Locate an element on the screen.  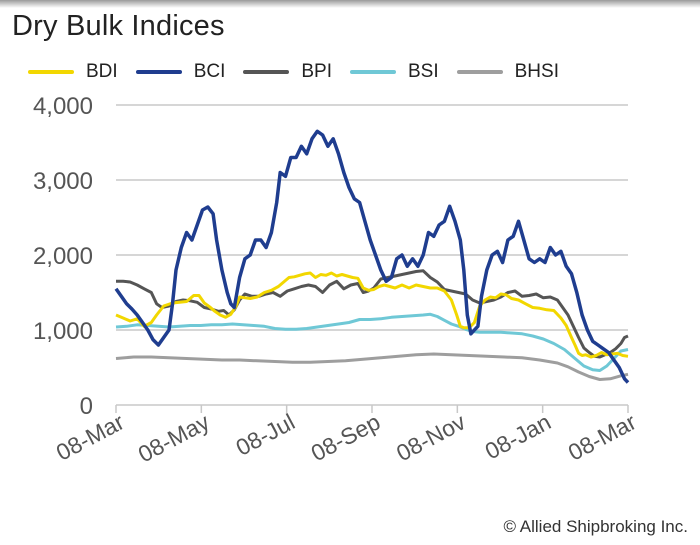
y-tick-label: 4,000 is located at coordinates (63, 106).